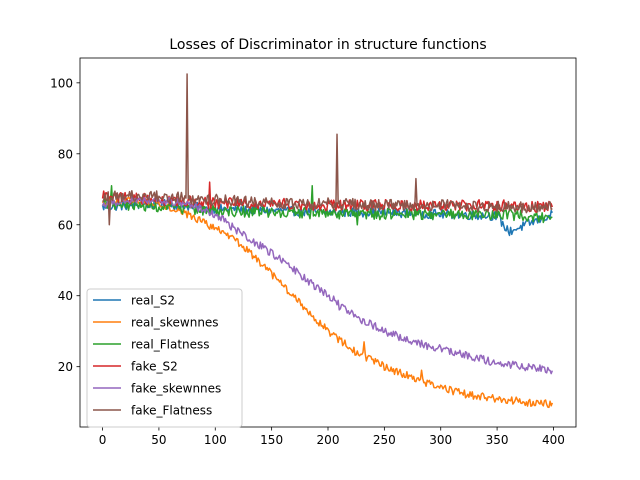  What do you see at coordinates (65, 154) in the screenshot?
I see `y-tick-label: 80` at bounding box center [65, 154].